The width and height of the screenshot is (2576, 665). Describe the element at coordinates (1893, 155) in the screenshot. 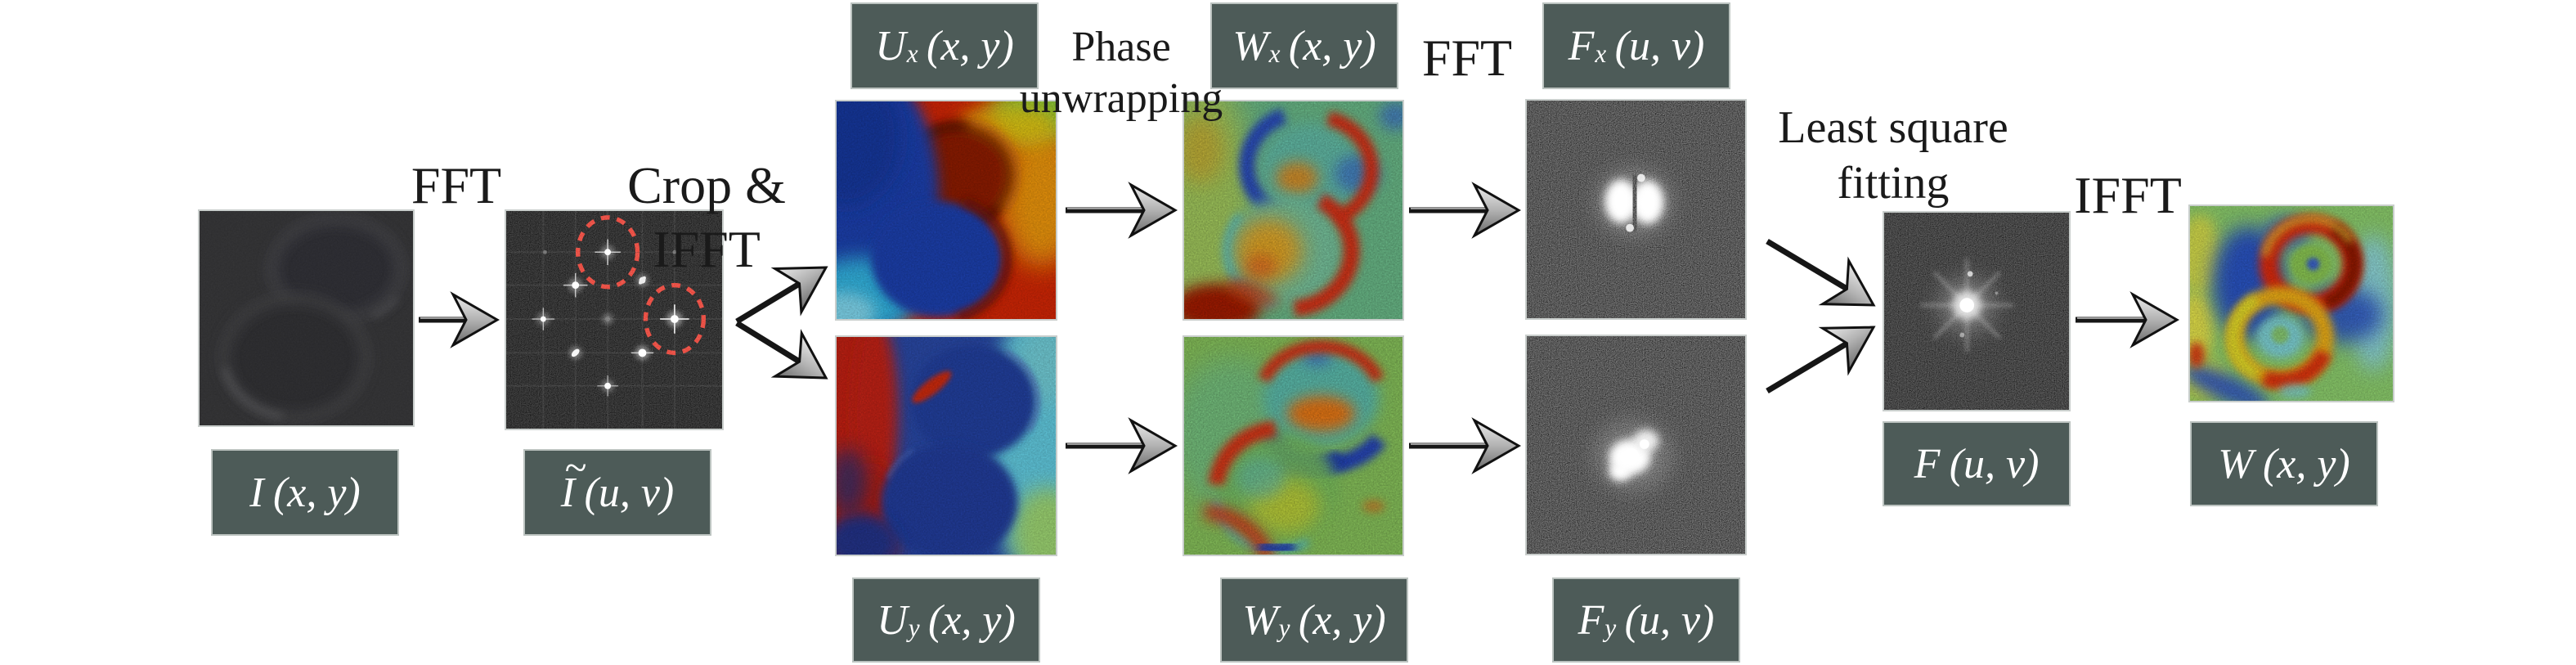

I see `step-label-least-square-fitting: Least square fitting` at that location.